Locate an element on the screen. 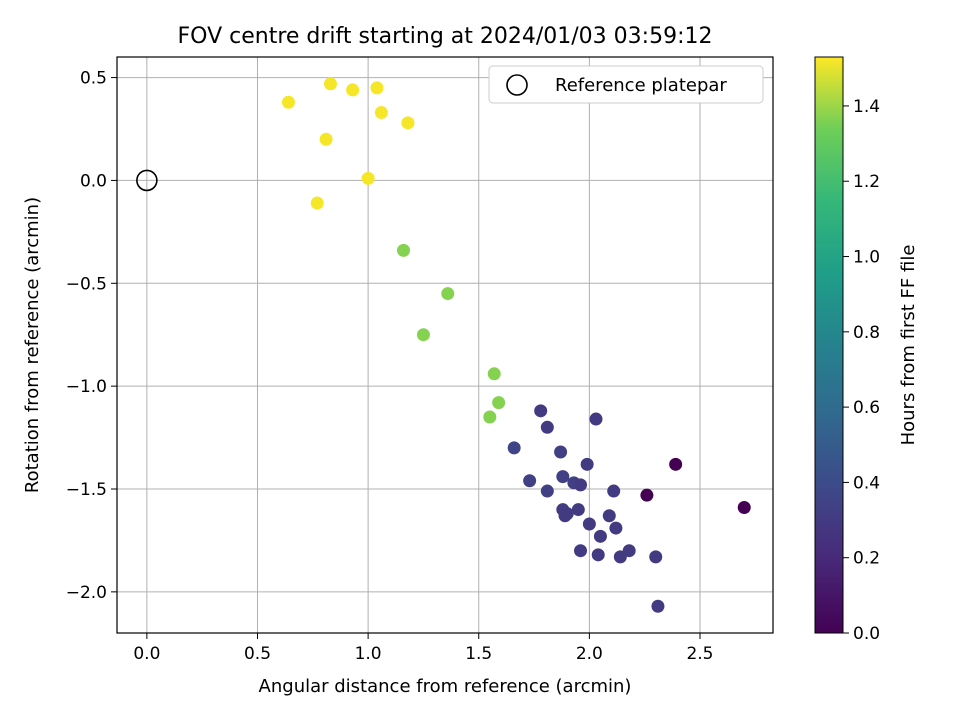 This screenshot has height=720, width=960. legend: Reference platepar is located at coordinates (626, 84).